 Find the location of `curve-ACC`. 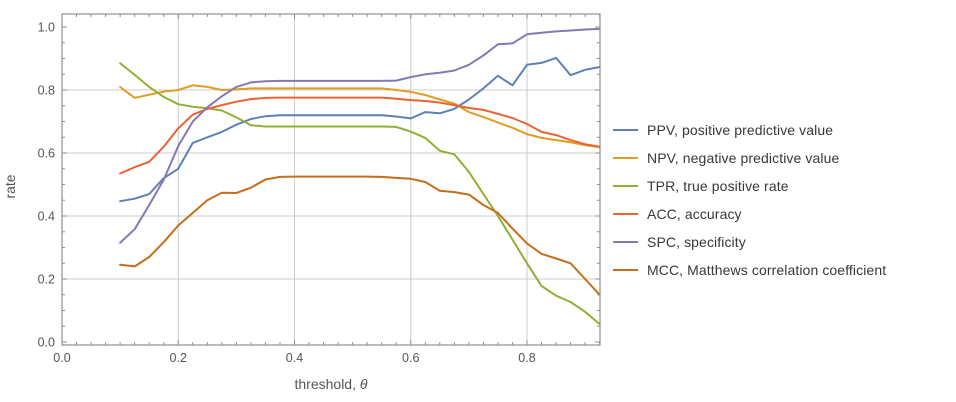

curve-ACC is located at coordinates (360, 135).